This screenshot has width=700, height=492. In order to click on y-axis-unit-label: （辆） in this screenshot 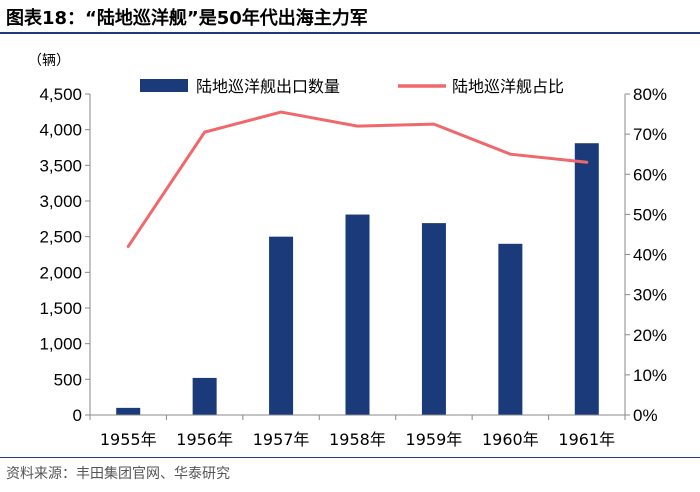, I will do `click(49, 61)`.